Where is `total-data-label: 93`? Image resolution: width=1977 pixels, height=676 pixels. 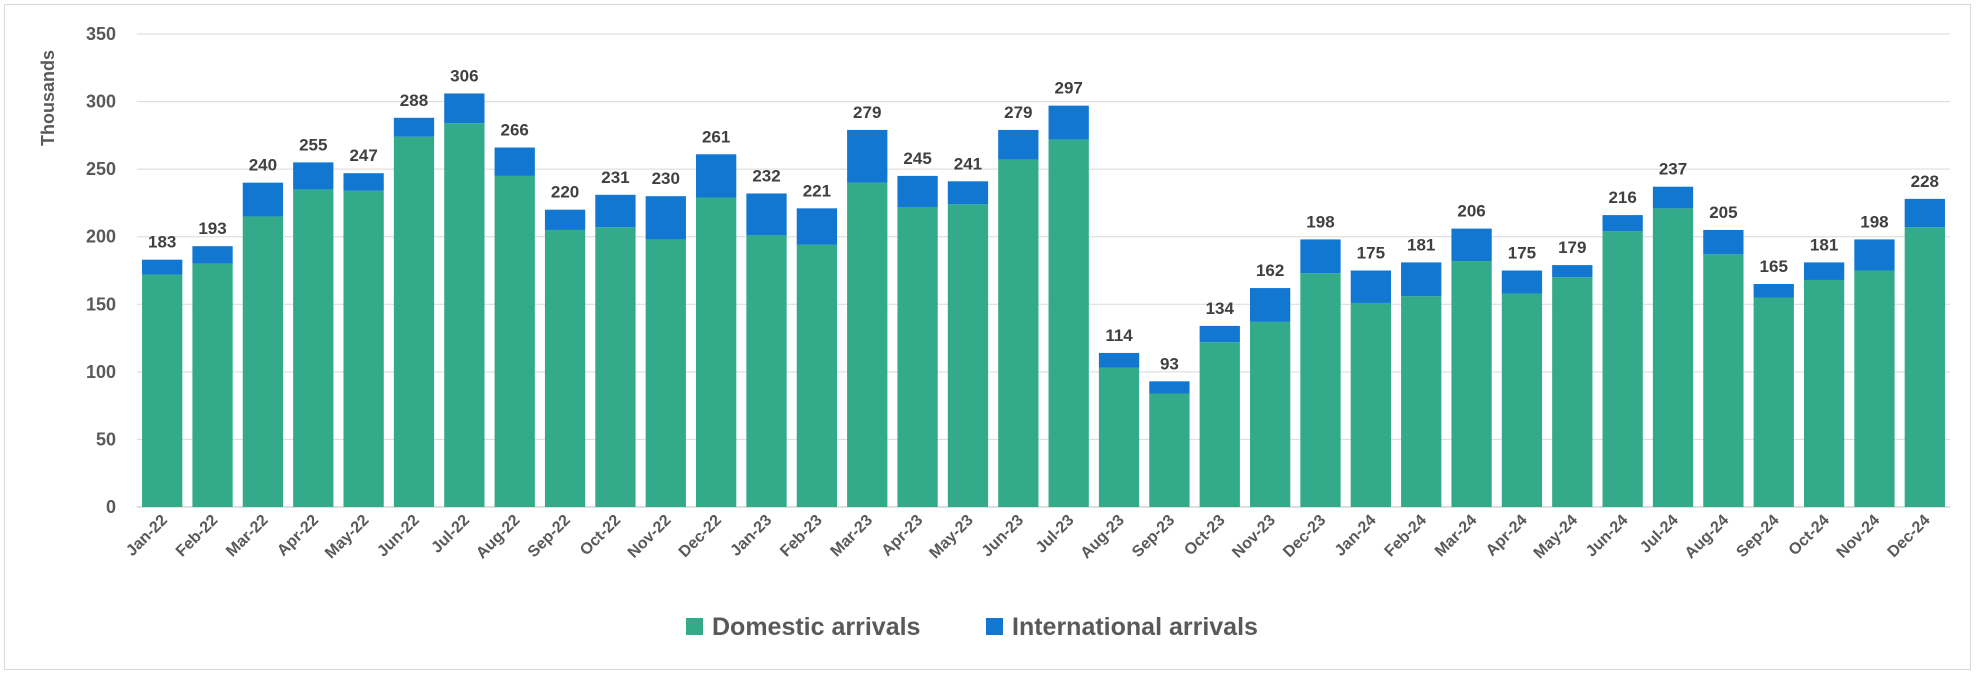 total-data-label: 93 is located at coordinates (1169, 363).